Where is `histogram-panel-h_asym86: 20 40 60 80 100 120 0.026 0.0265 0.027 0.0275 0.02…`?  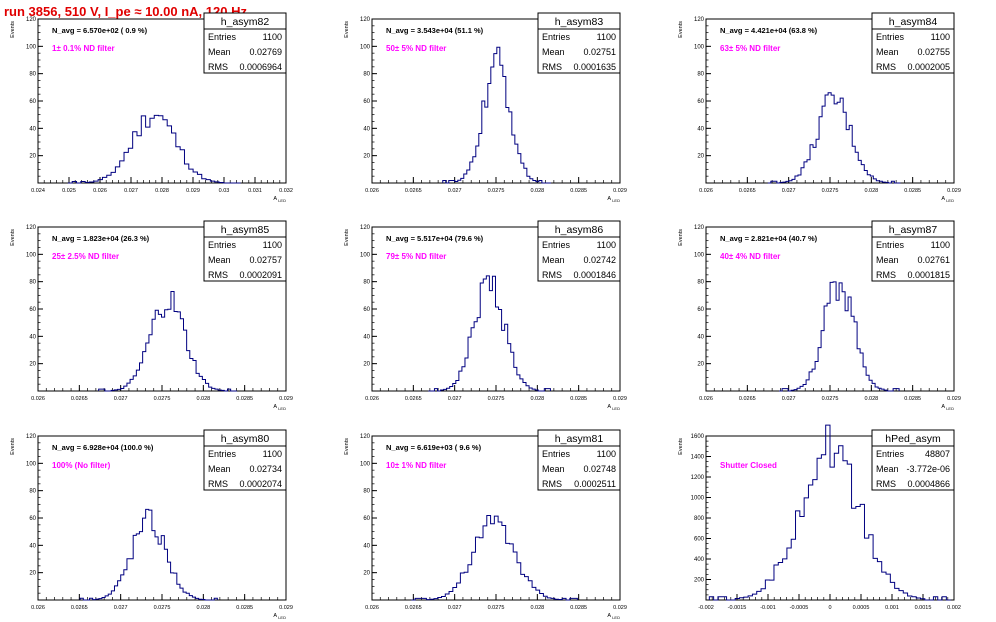 histogram-panel-h_asym86: 20 40 60 80 100 120 0.026 0.0265 0.027 0.0275 0.02… is located at coordinates (485, 315).